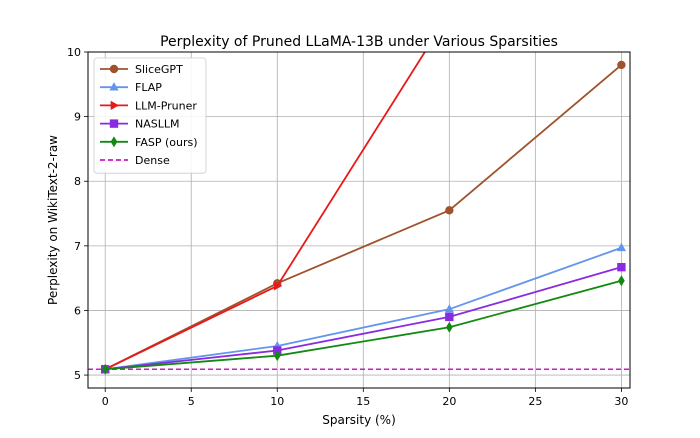 The width and height of the screenshot is (700, 438). I want to click on legend-marker-slicegpt, so click(114, 69).